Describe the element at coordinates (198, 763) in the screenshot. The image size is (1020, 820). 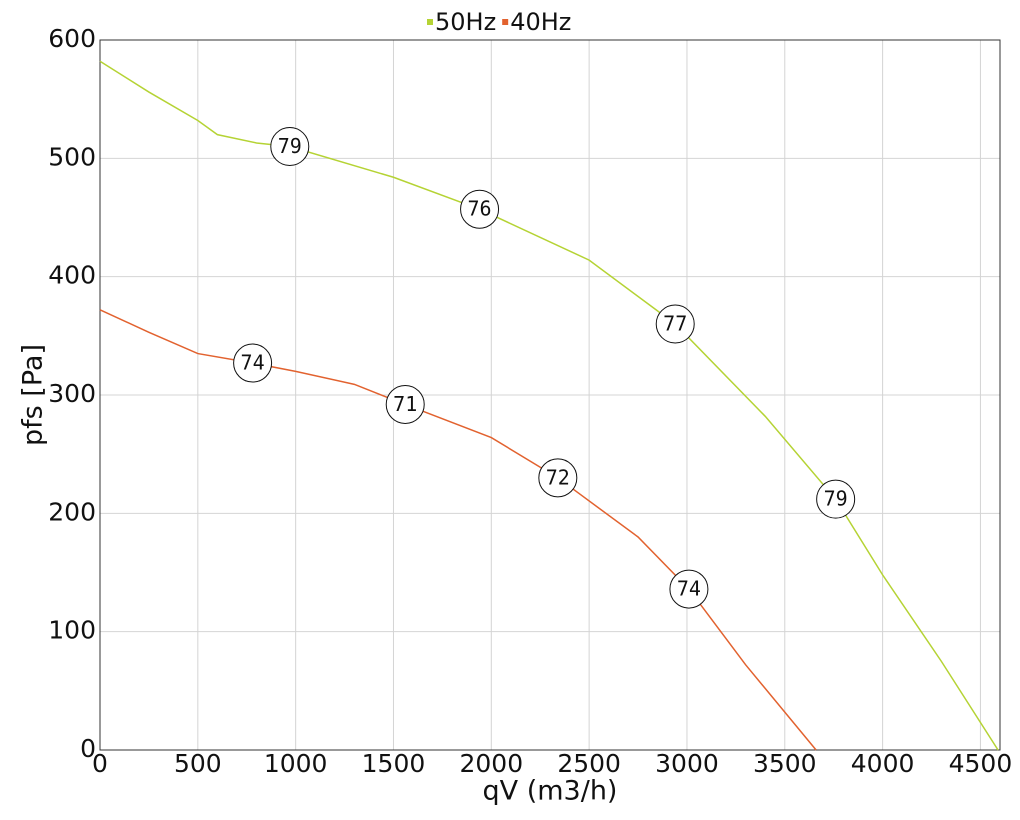
I see `x-tick-label: 500` at that location.